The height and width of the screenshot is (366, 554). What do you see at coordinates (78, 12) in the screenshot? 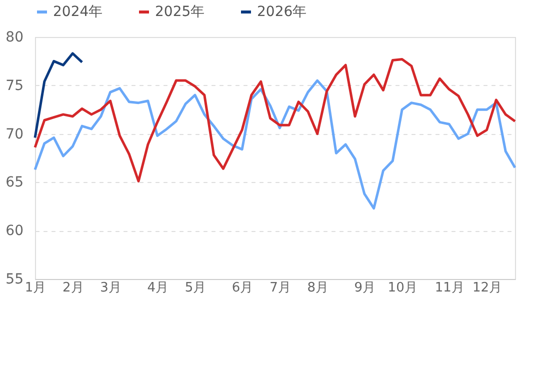
I see `legend-label: 2024年` at bounding box center [78, 12].